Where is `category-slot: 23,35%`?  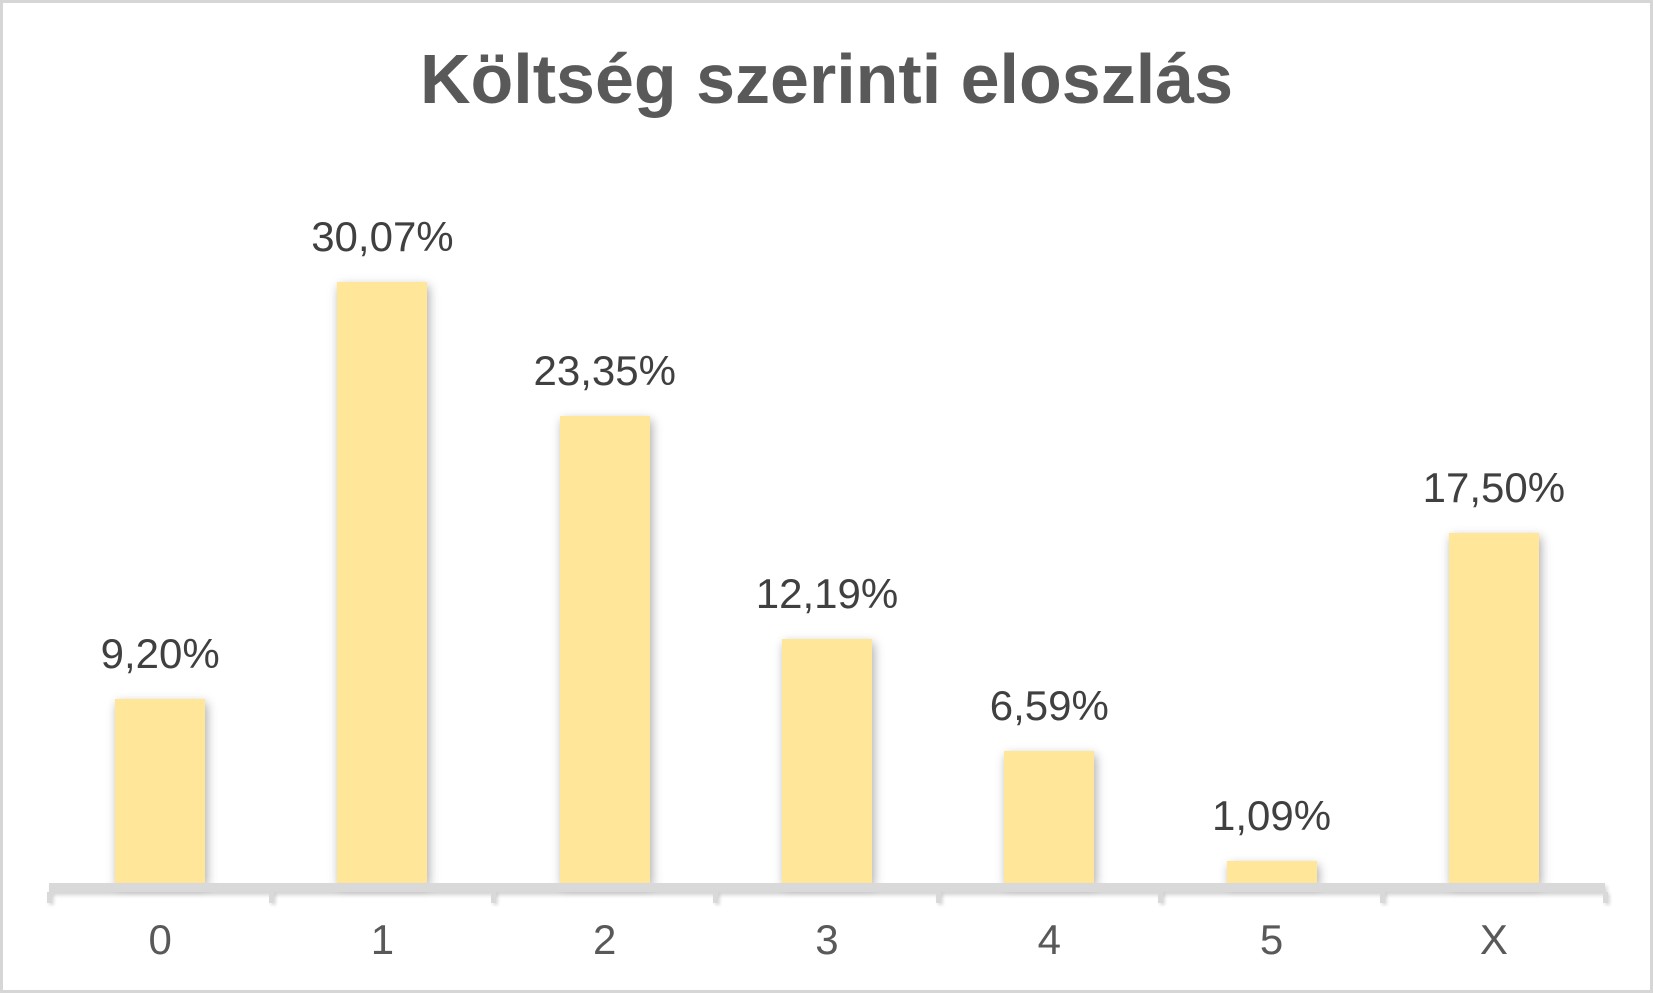 category-slot: 23,35% is located at coordinates (605, 443).